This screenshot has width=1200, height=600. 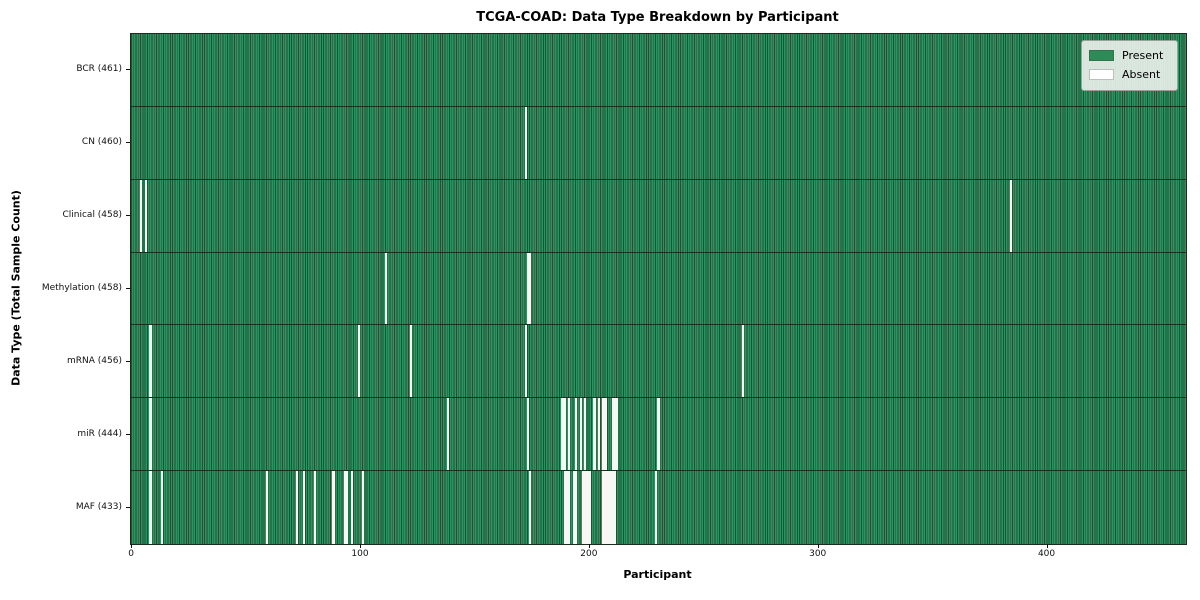 What do you see at coordinates (589, 554) in the screenshot?
I see `x-tick-label: 200` at bounding box center [589, 554].